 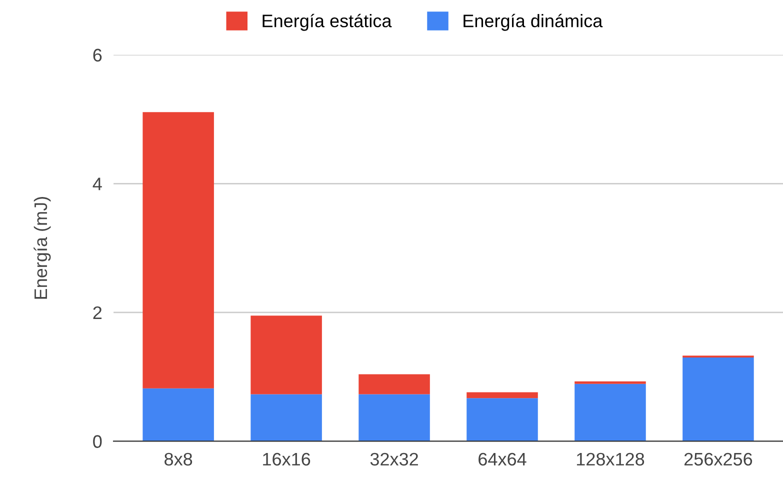 I want to click on legend-label: Energía dinámica, so click(x=533, y=22).